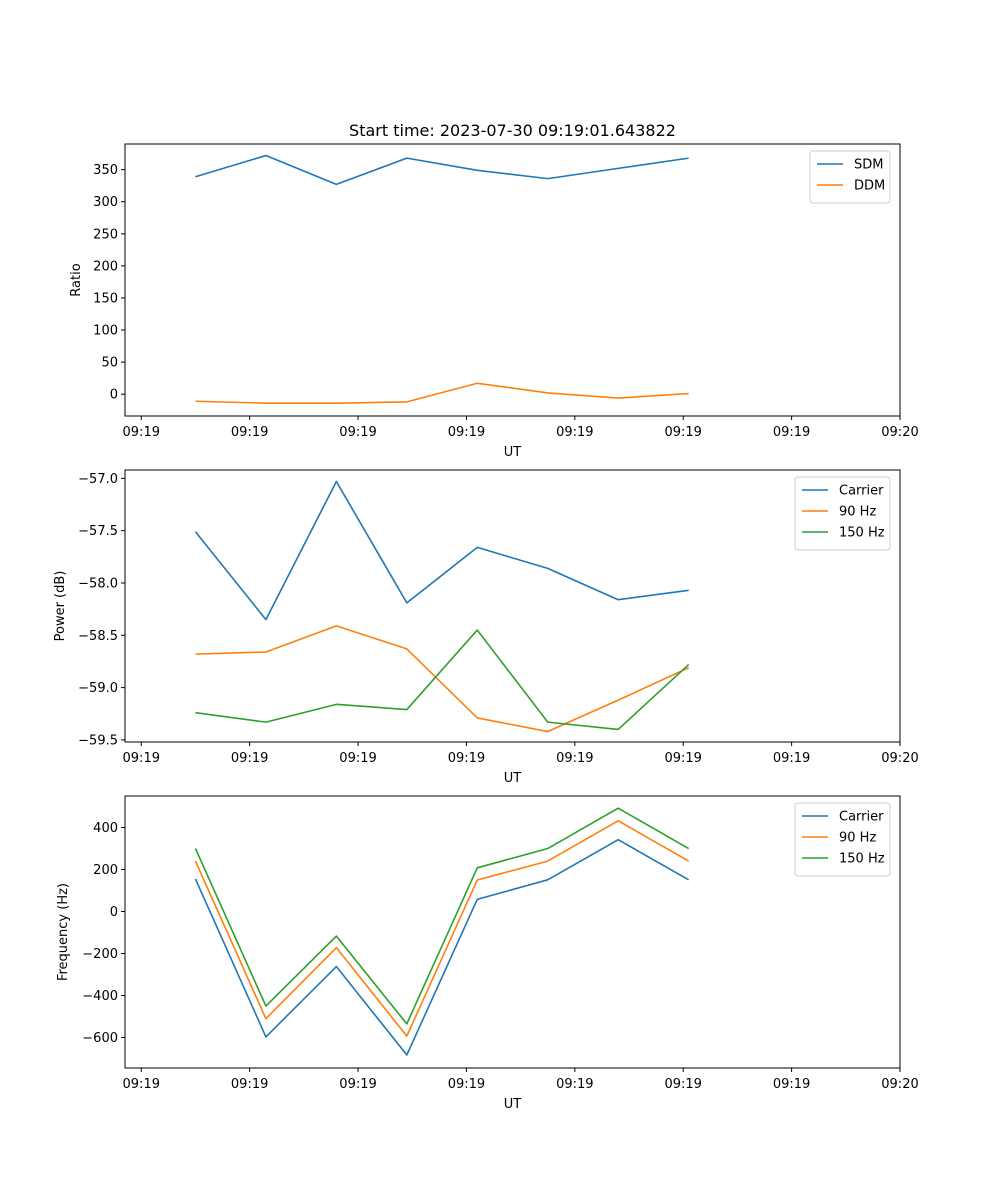 This screenshot has height=1200, width=1000. Describe the element at coordinates (105, 298) in the screenshot. I see `y-tick-label: 150` at that location.